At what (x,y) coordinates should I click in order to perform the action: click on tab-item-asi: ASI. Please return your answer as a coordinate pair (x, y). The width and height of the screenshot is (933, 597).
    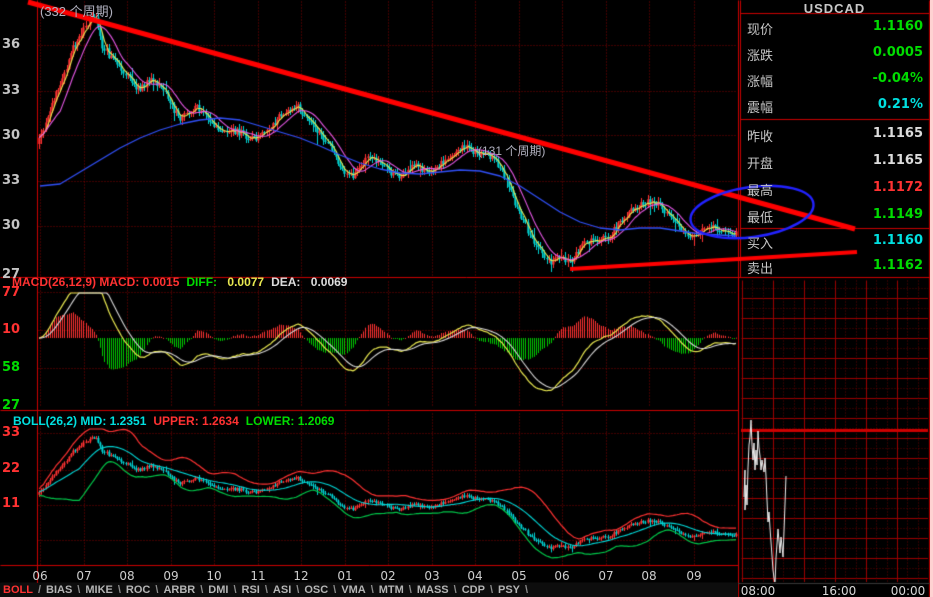
    Looking at the image, I should click on (282, 590).